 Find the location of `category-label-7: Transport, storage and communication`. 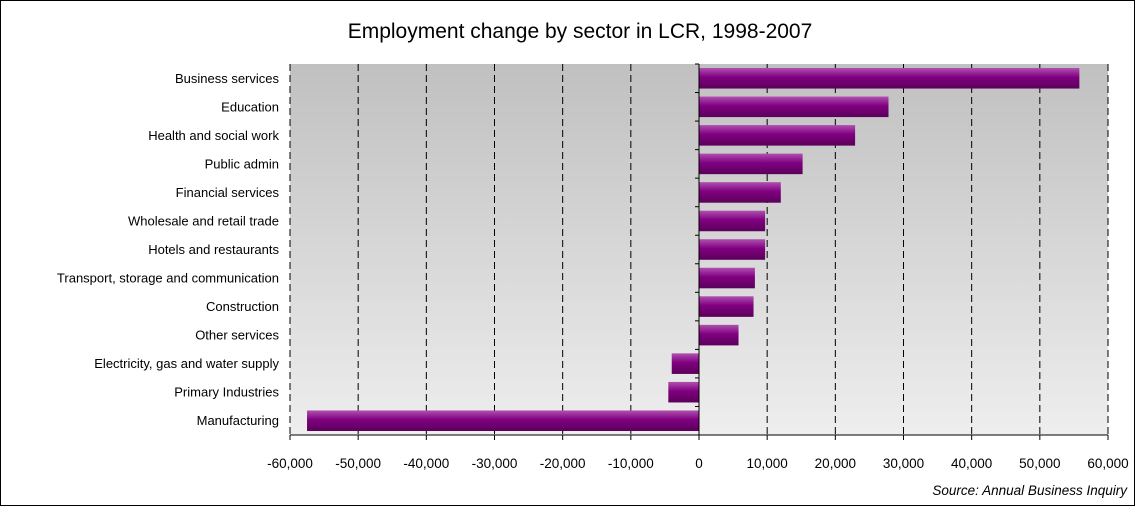

category-label-7: Transport, storage and communication is located at coordinates (168, 278).